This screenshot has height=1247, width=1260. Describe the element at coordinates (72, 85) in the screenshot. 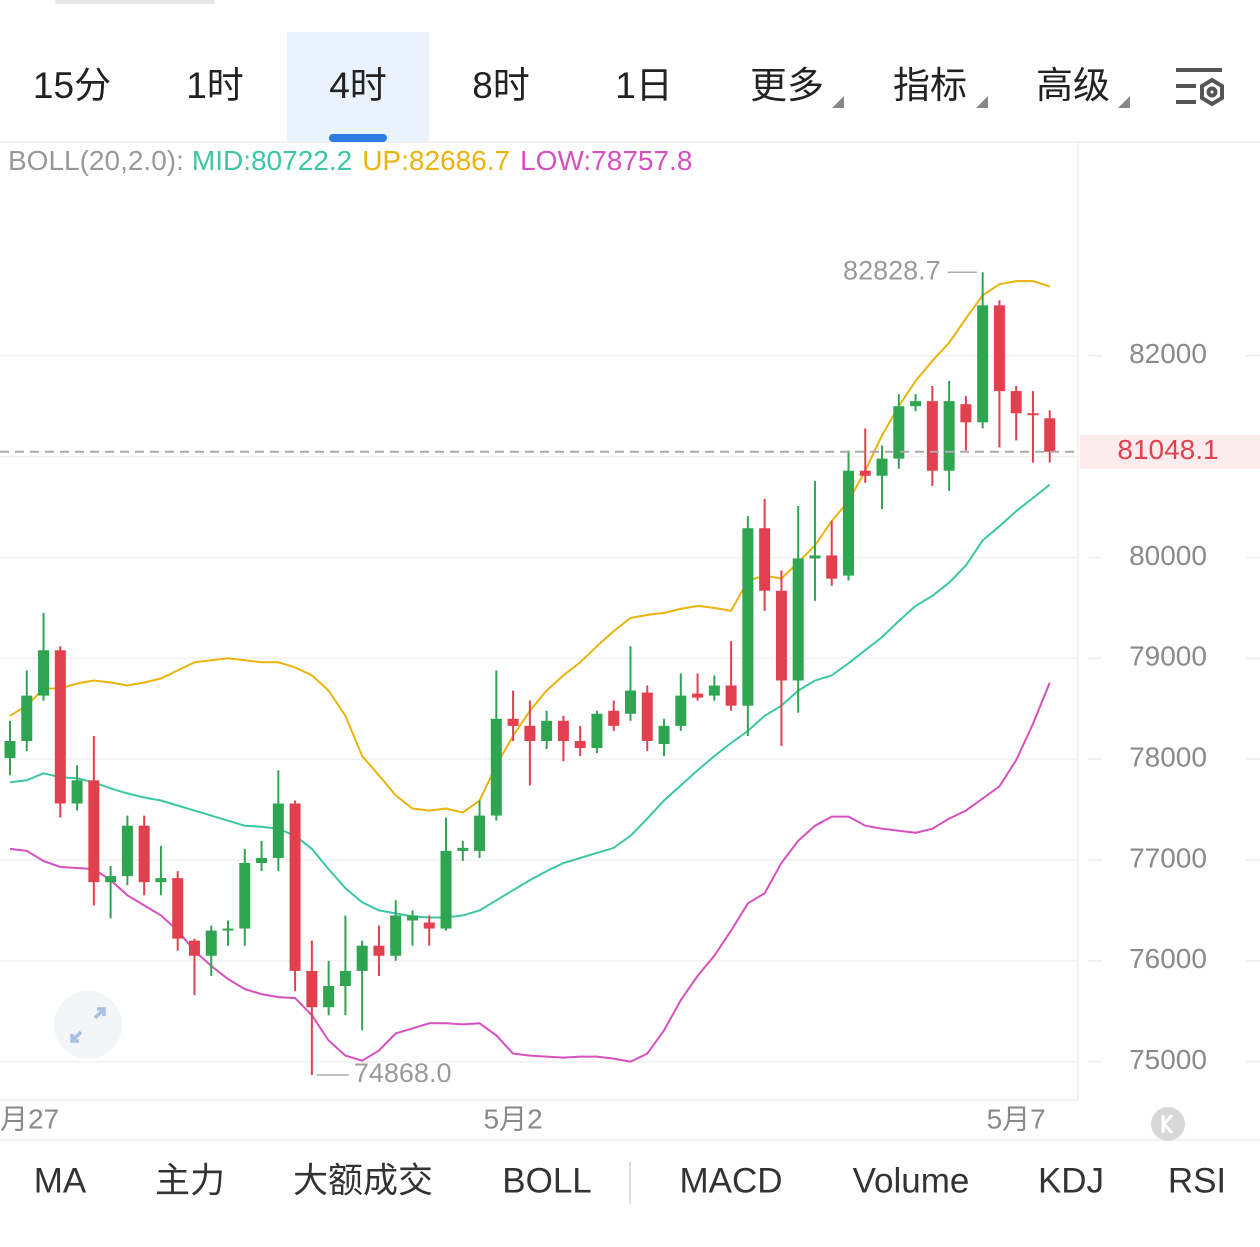

I see `tab: 15分` at that location.